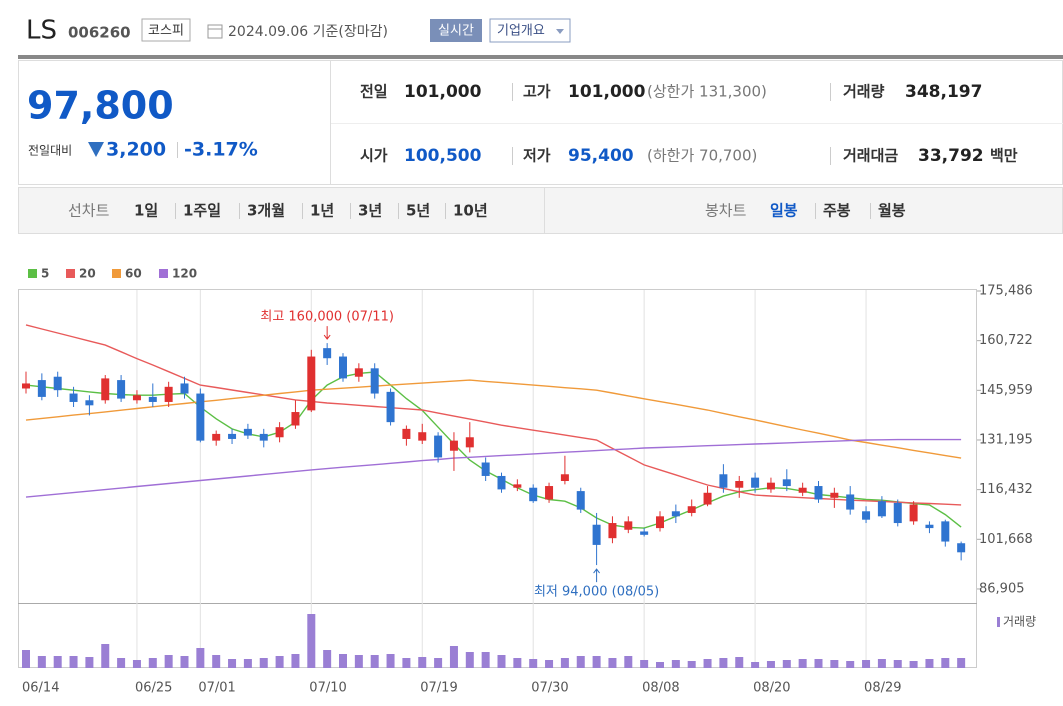 The height and width of the screenshot is (706, 1063). I want to click on quote-extra: (하한가 70,700), so click(702, 156).